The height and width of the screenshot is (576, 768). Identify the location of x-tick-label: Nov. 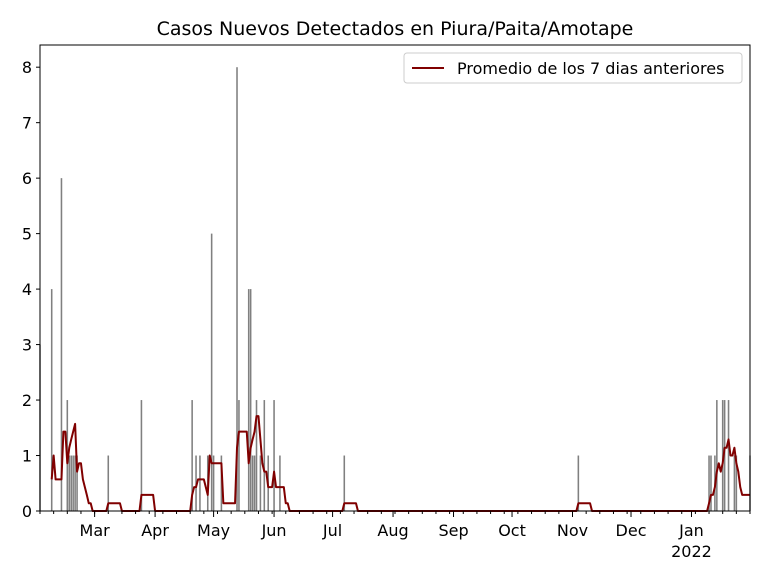
(572, 530).